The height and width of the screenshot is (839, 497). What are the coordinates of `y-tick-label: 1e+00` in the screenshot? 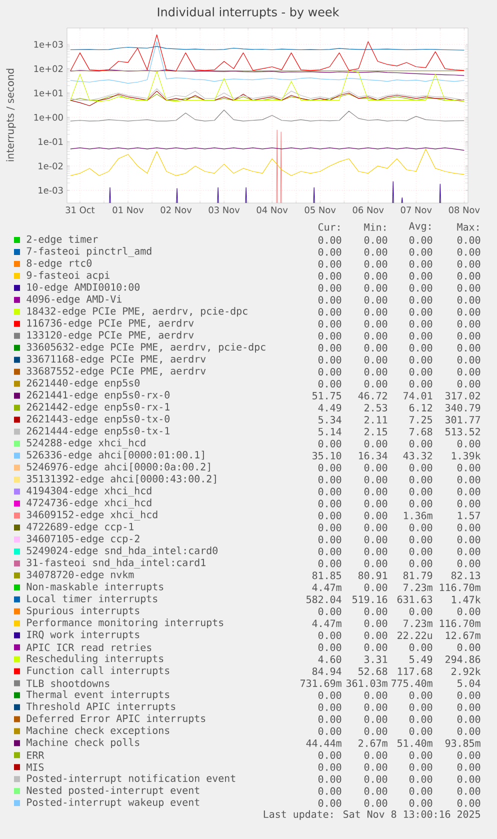 It's located at (48, 117).